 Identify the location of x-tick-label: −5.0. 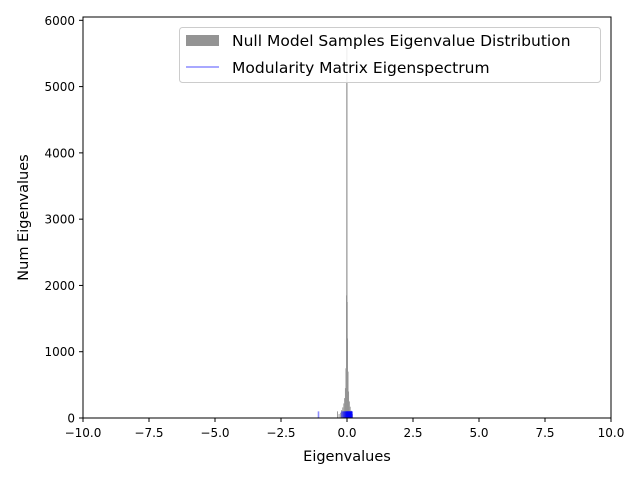
(214, 433).